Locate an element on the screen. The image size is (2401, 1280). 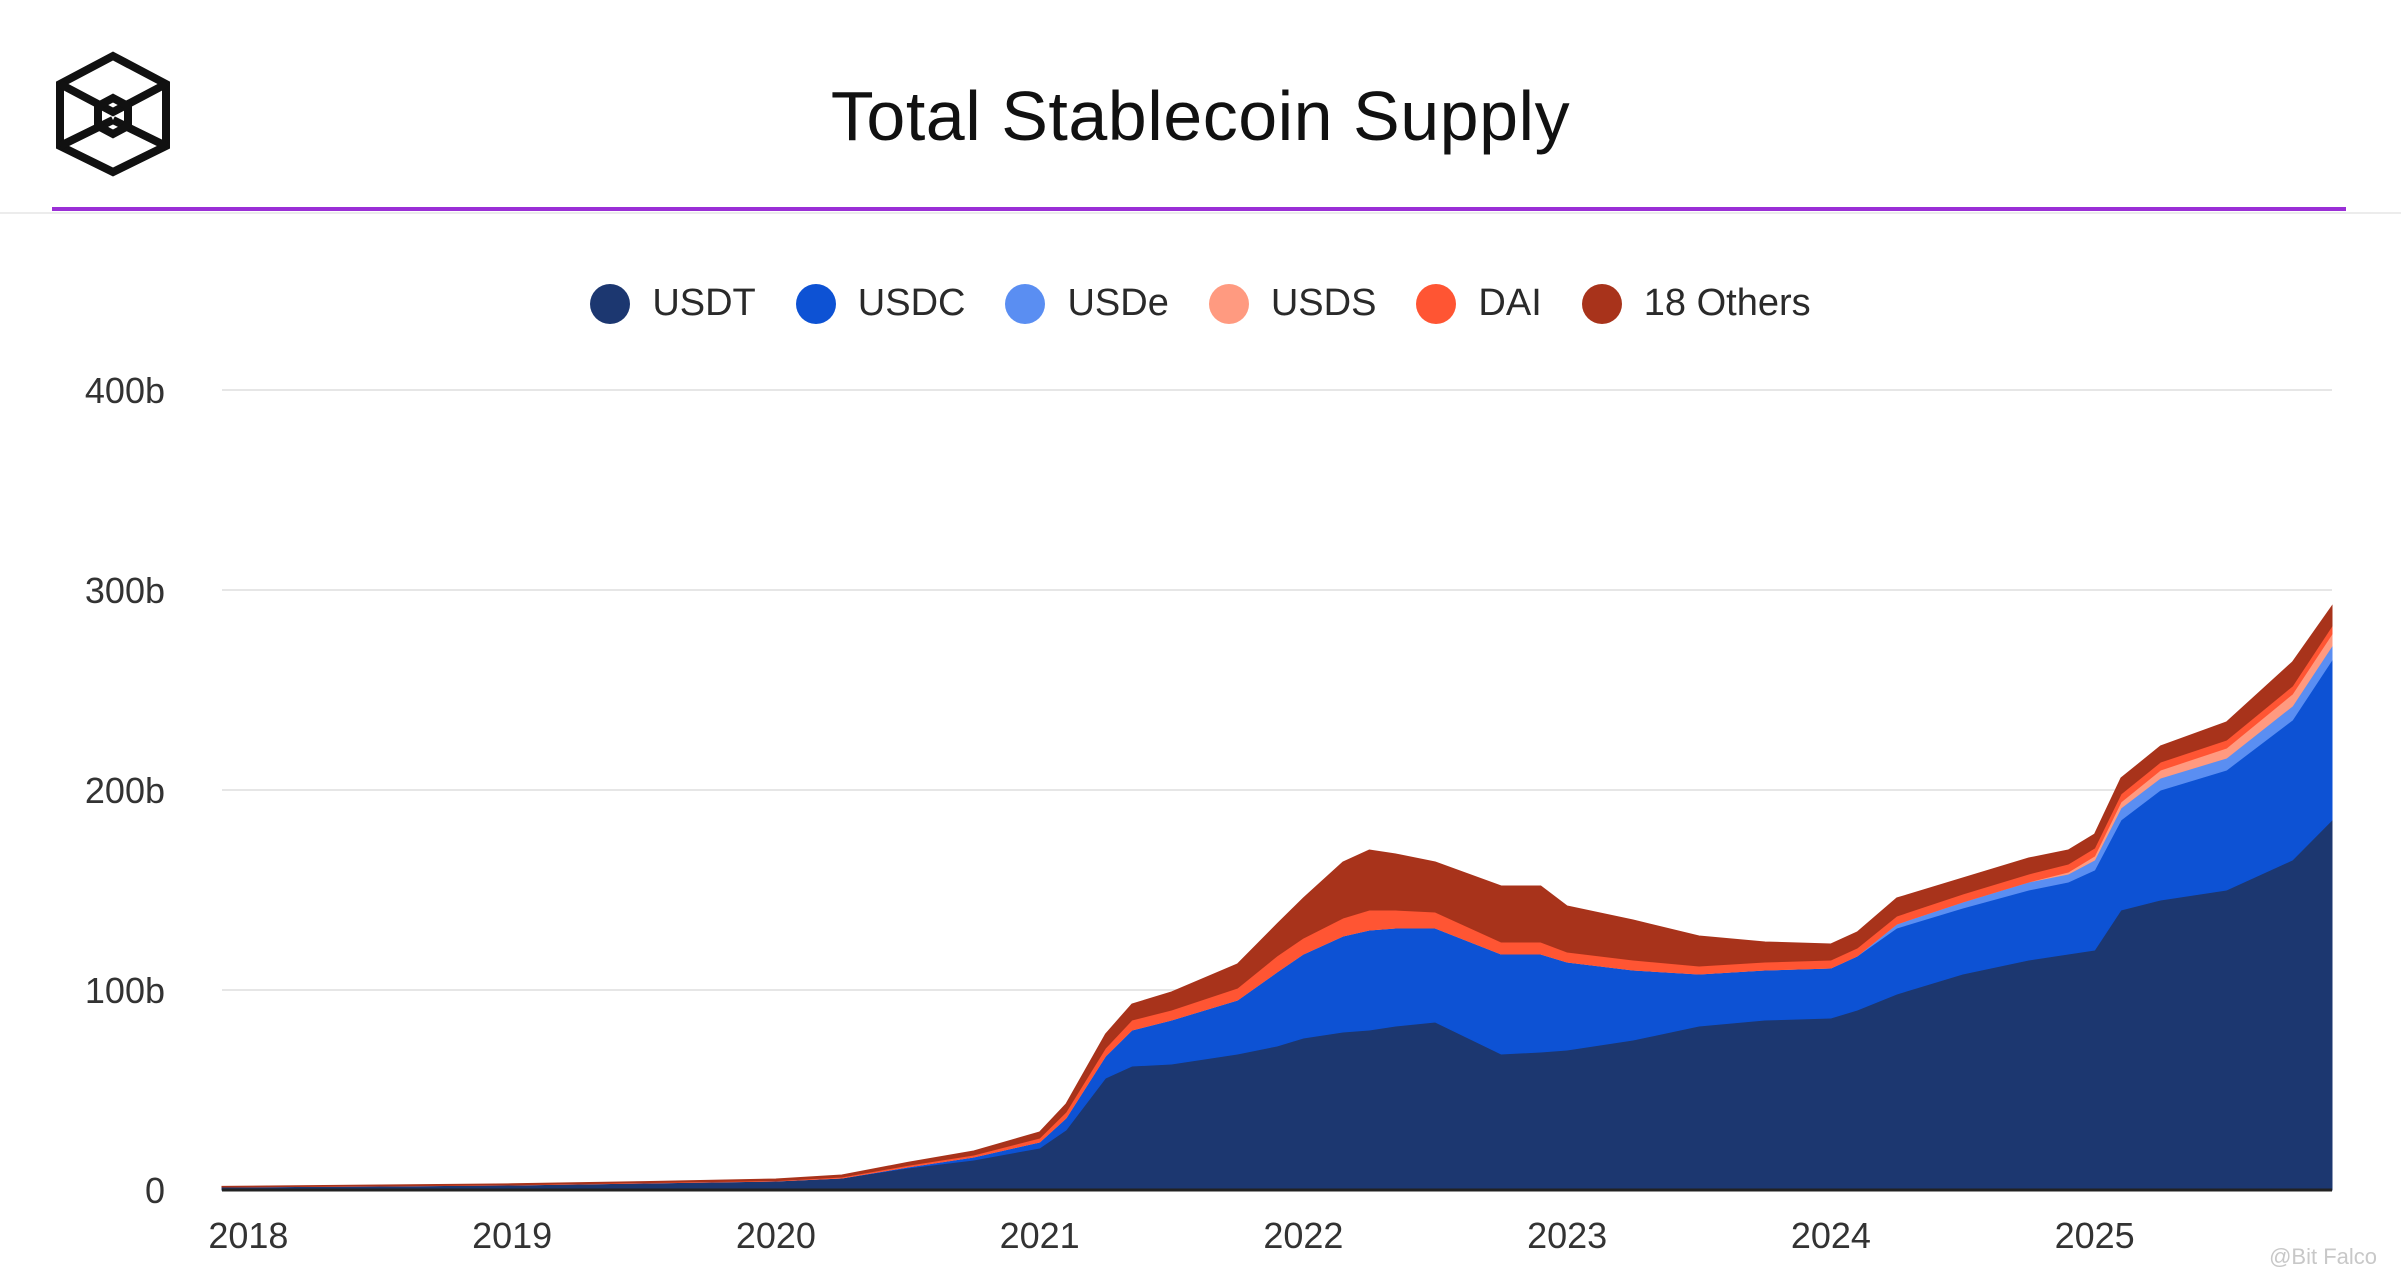
x-tick-label: 2018 is located at coordinates (248, 1235).